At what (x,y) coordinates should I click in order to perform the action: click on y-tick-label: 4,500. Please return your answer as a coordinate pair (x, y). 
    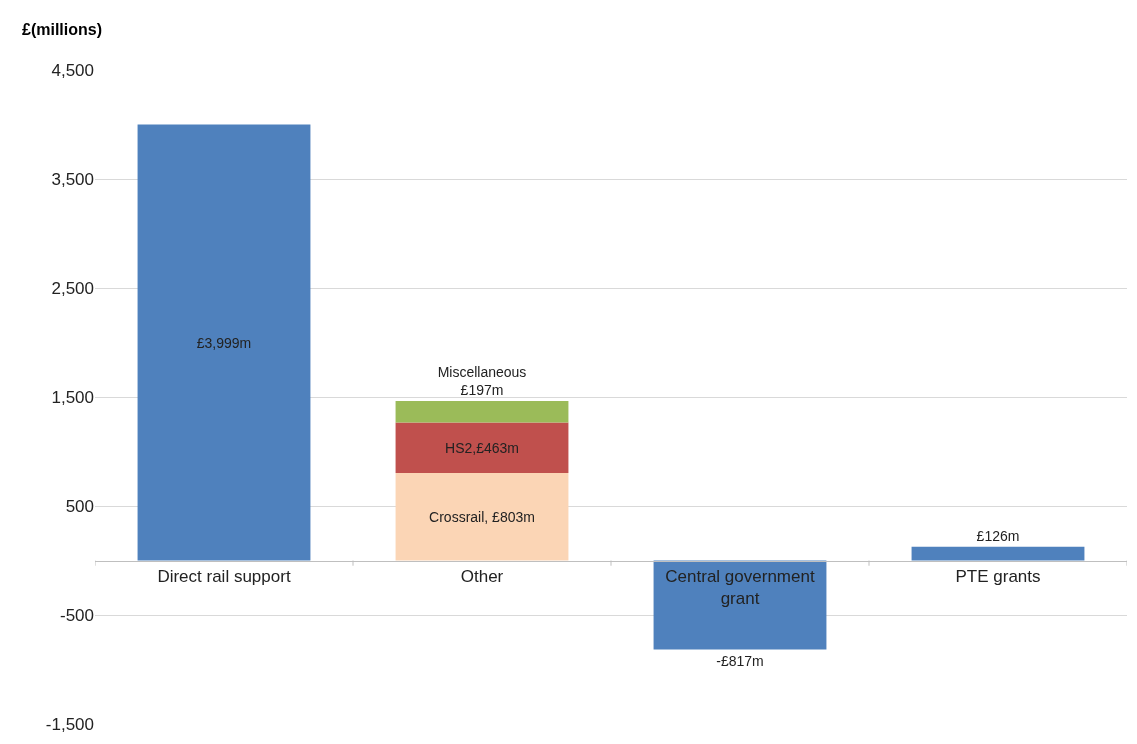
    Looking at the image, I should click on (72, 70).